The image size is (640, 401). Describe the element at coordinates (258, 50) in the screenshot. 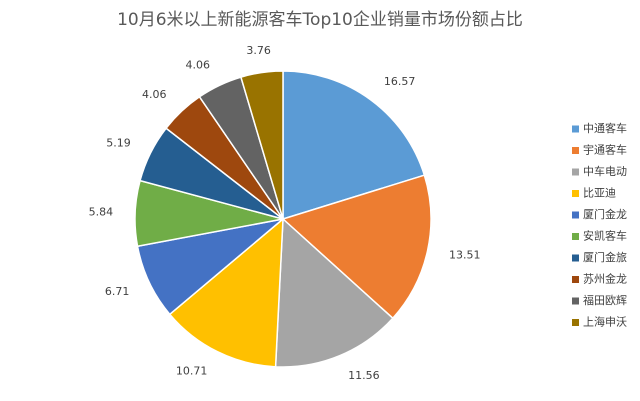

I see `data-label: 3.76` at that location.